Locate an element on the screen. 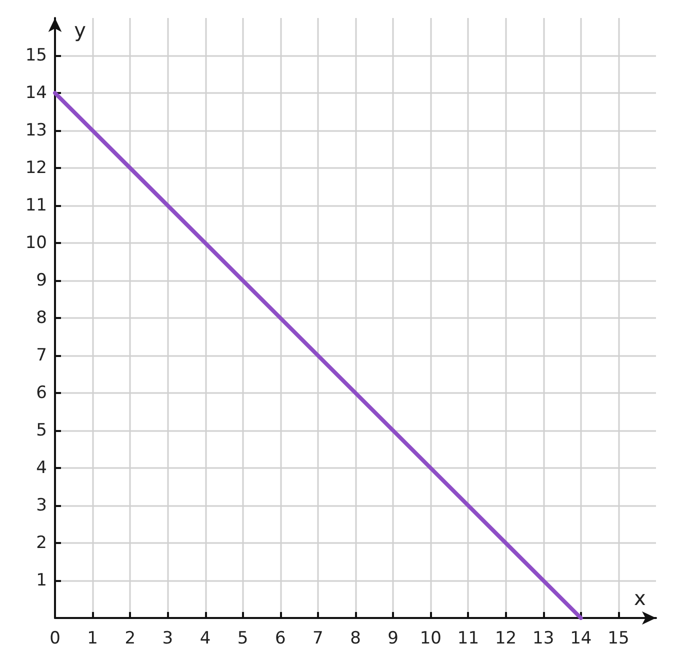  y-tick-label: 3 is located at coordinates (41, 506).